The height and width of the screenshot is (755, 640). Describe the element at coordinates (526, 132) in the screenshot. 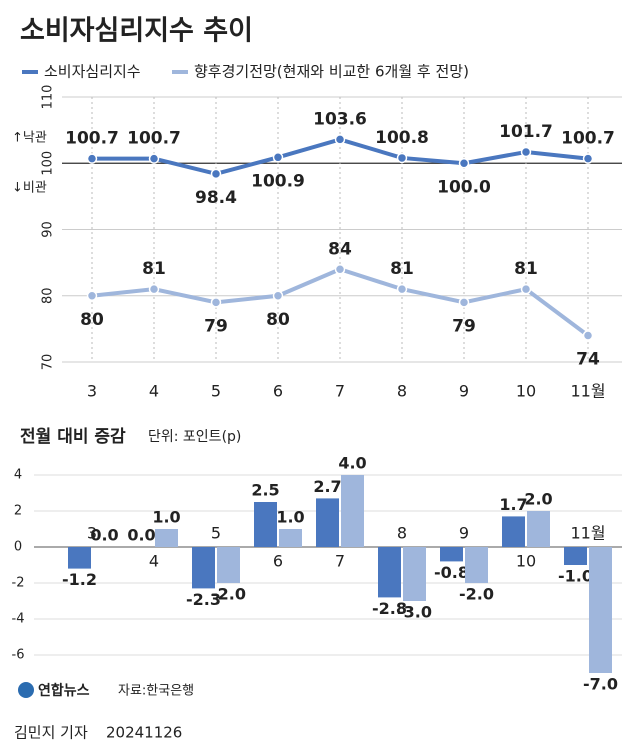

I see `data-label: 101.7` at that location.